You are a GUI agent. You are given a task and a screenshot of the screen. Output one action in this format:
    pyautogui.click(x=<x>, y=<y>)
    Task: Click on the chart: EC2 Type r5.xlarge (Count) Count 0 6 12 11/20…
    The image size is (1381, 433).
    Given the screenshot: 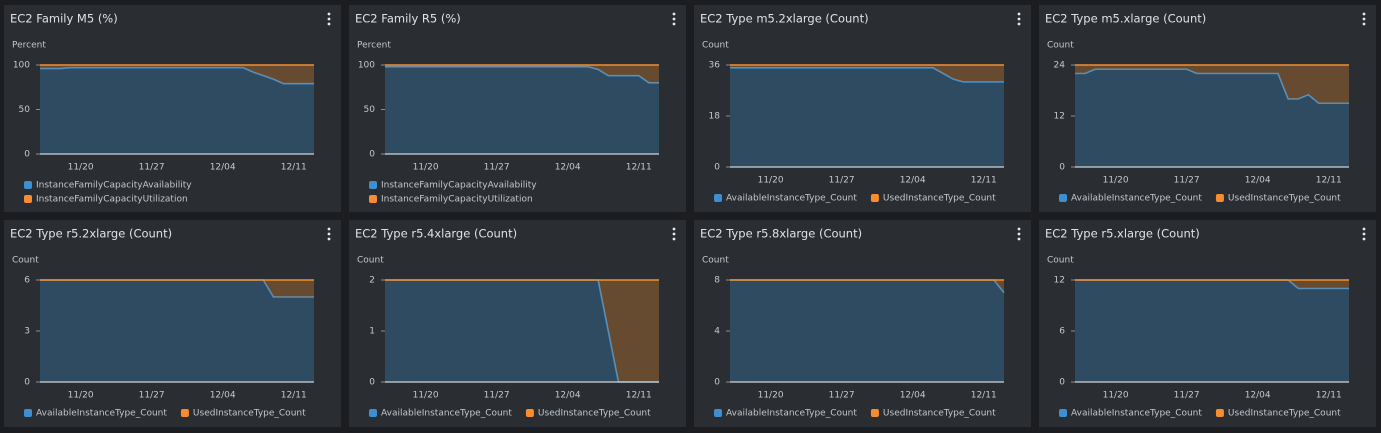 What is the action you would take?
    pyautogui.click(x=1205, y=323)
    